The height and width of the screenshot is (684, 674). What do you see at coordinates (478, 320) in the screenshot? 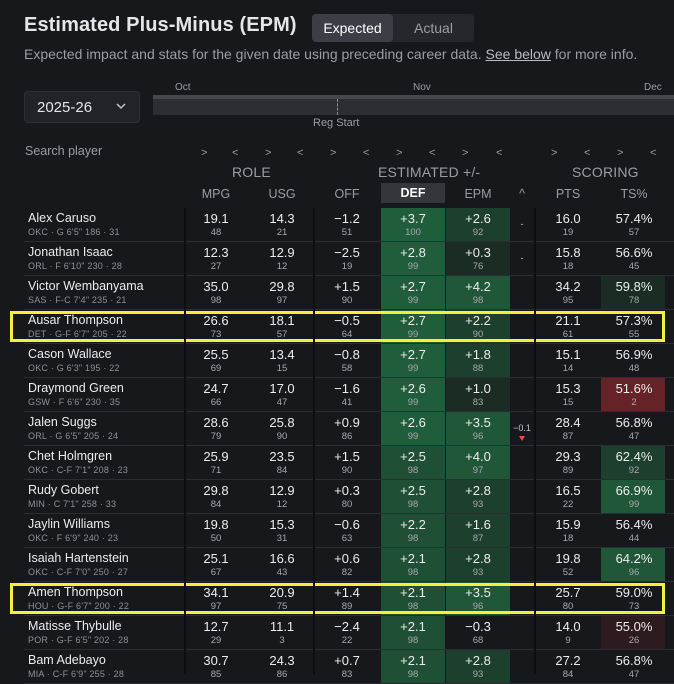
I see `cell-epm: +2.2` at bounding box center [478, 320].